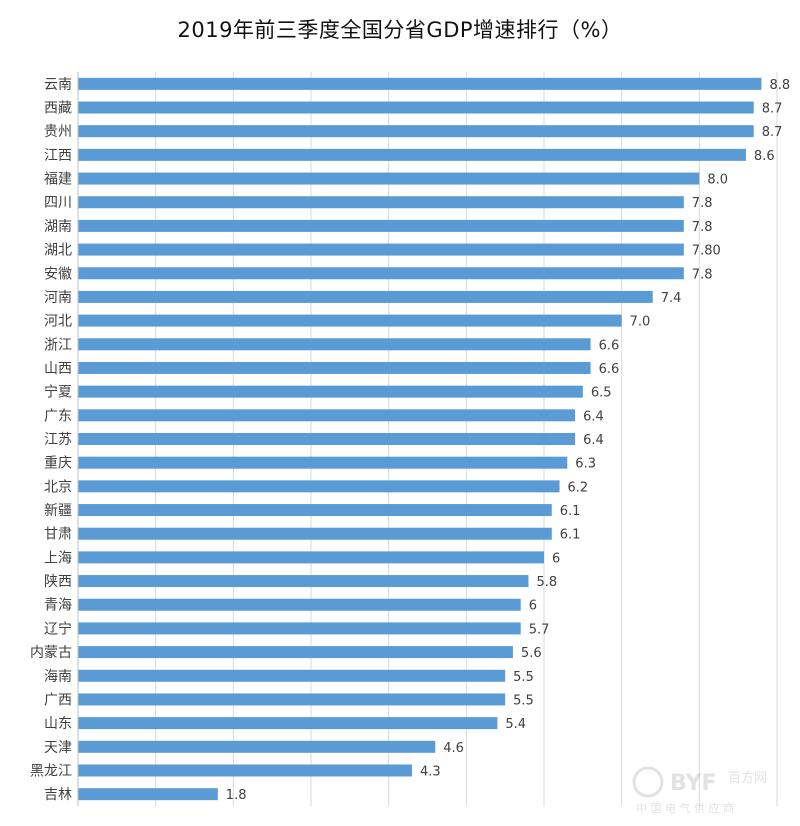 This screenshot has height=826, width=800. I want to click on category-label: 广西, so click(58, 700).